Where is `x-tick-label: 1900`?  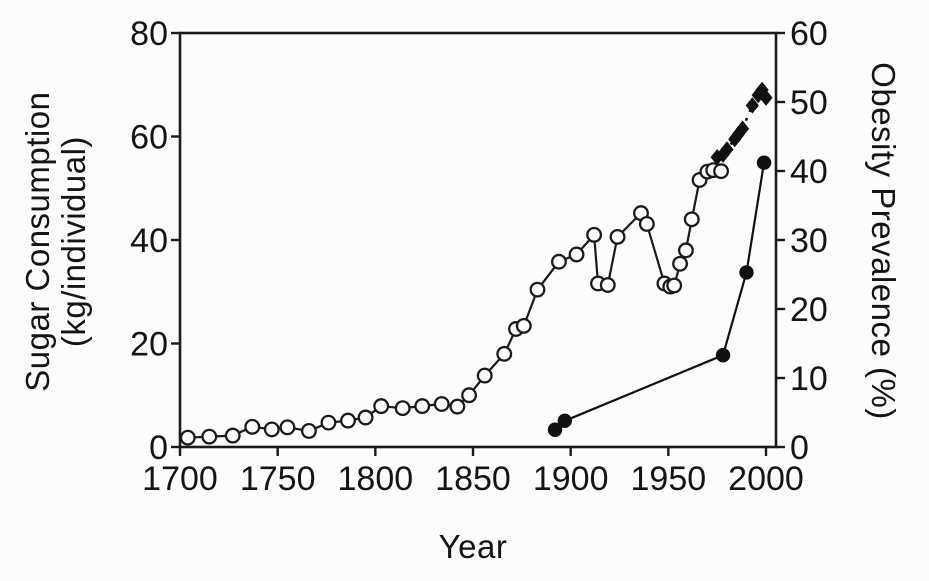 x-tick-label: 1900 is located at coordinates (571, 479).